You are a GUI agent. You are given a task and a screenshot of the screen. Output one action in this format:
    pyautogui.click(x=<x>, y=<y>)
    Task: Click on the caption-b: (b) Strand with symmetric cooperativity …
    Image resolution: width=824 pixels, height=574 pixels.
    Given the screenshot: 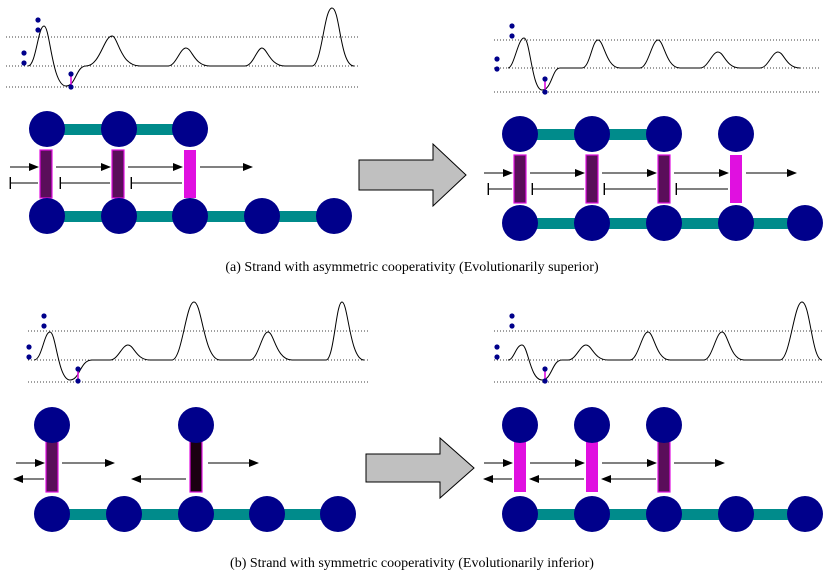 What is the action you would take?
    pyautogui.click(x=412, y=563)
    